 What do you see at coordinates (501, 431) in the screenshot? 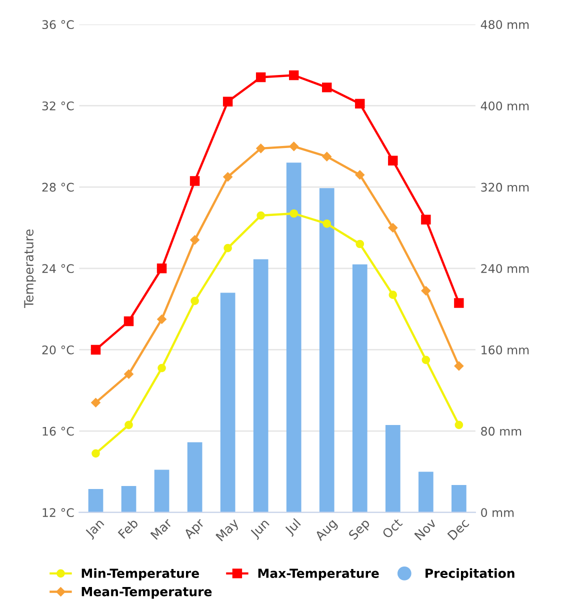
I see `y2-tick-label: 80 mm` at bounding box center [501, 431].